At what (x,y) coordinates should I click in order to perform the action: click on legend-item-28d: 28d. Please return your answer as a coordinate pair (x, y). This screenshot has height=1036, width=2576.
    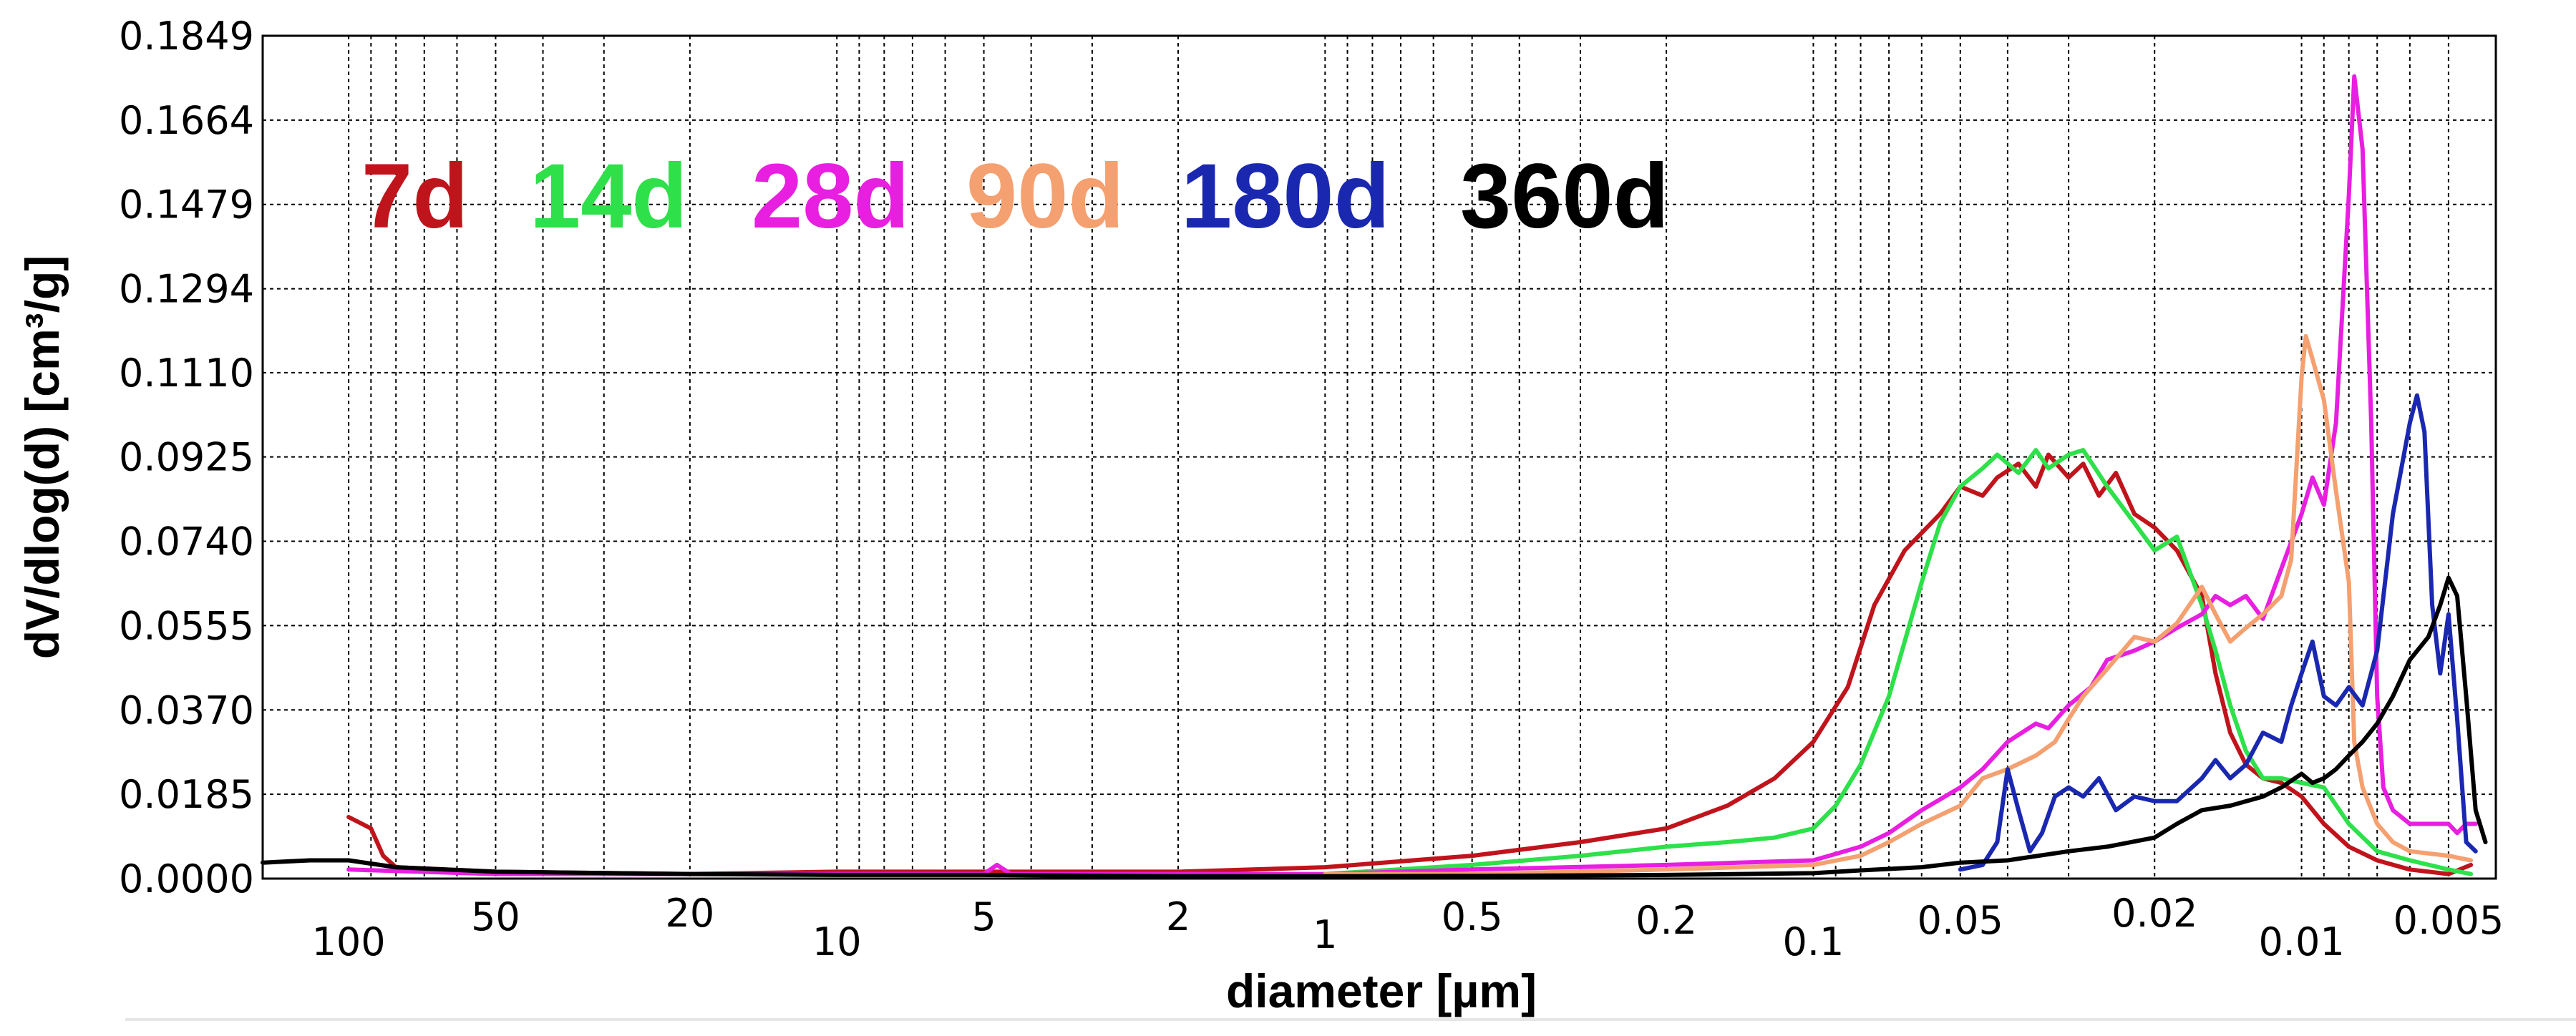
    Looking at the image, I should click on (831, 196).